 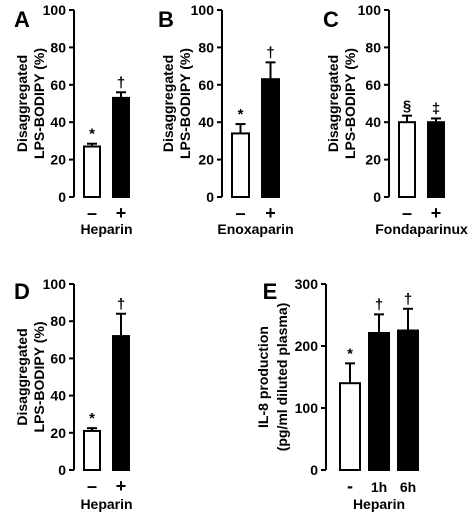 I want to click on panel-label: B, so click(x=166, y=19).